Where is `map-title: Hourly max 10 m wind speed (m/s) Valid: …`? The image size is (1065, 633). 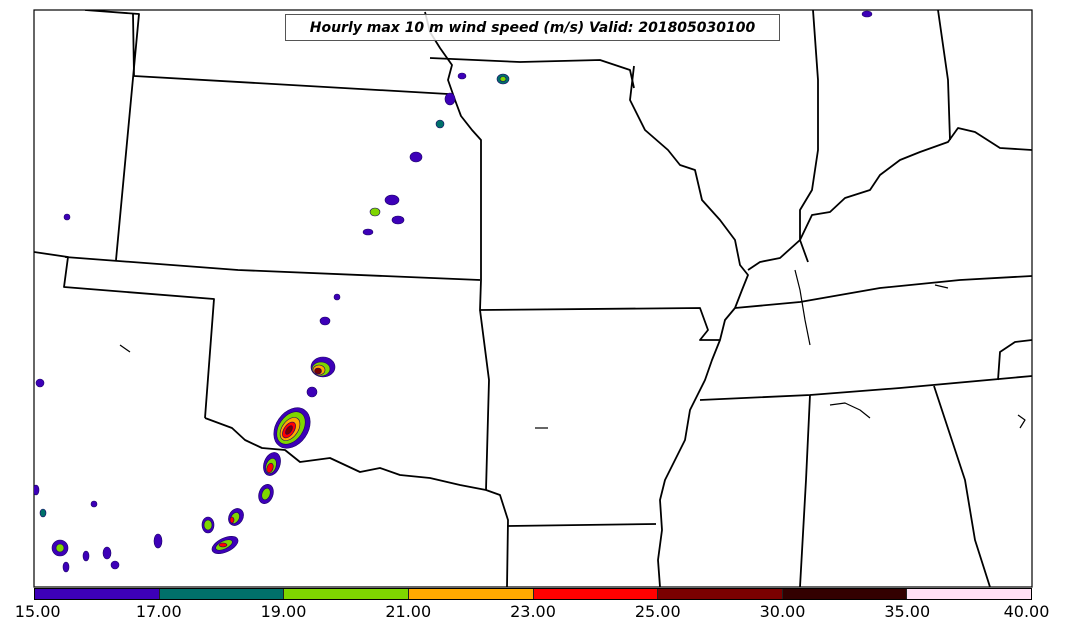
map-title: Hourly max 10 m wind speed (m/s) Valid: … is located at coordinates (532, 27).